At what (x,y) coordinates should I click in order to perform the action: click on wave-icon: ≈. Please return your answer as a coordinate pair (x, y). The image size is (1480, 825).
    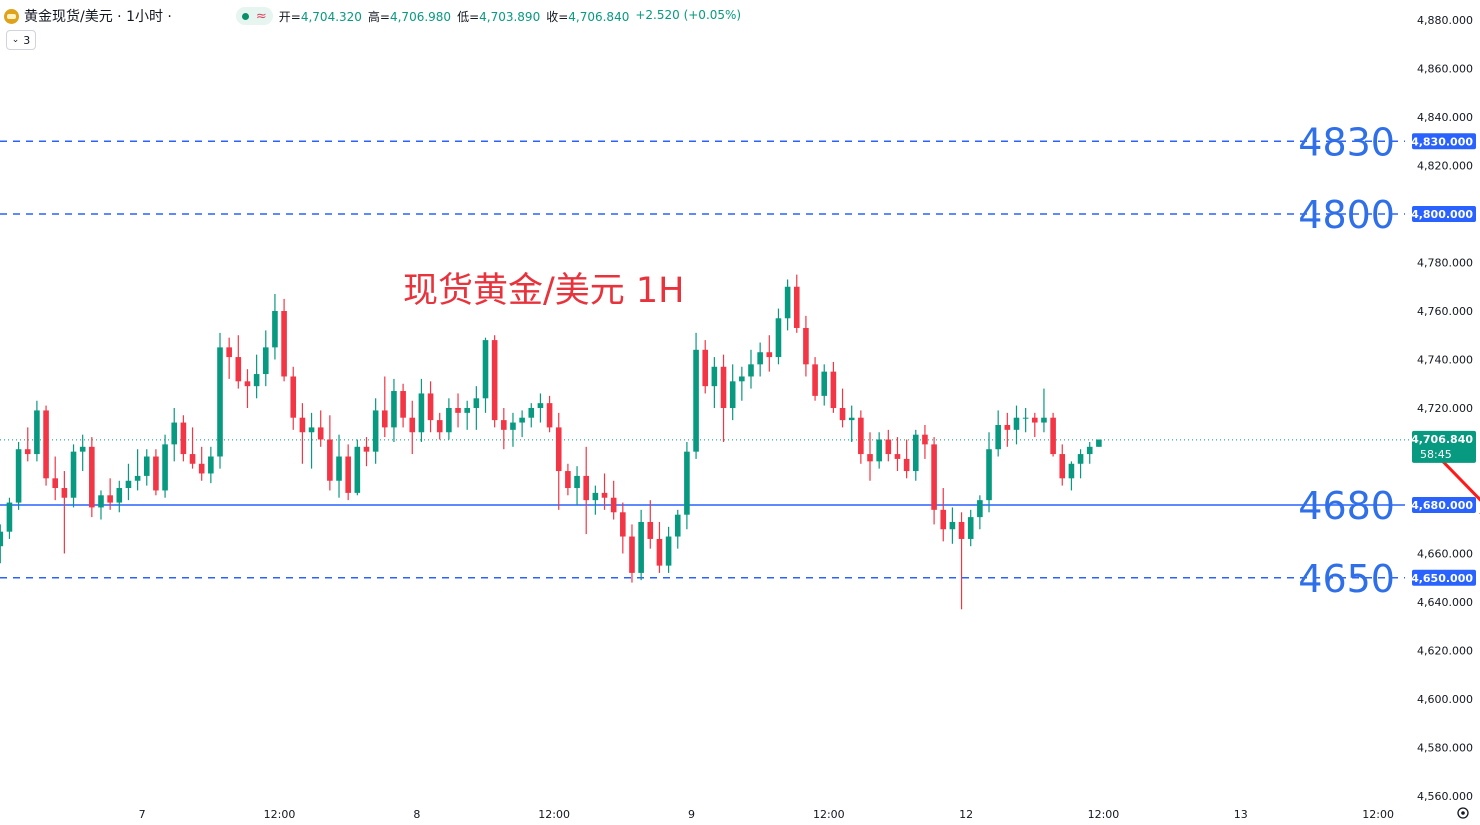
    Looking at the image, I should click on (261, 16).